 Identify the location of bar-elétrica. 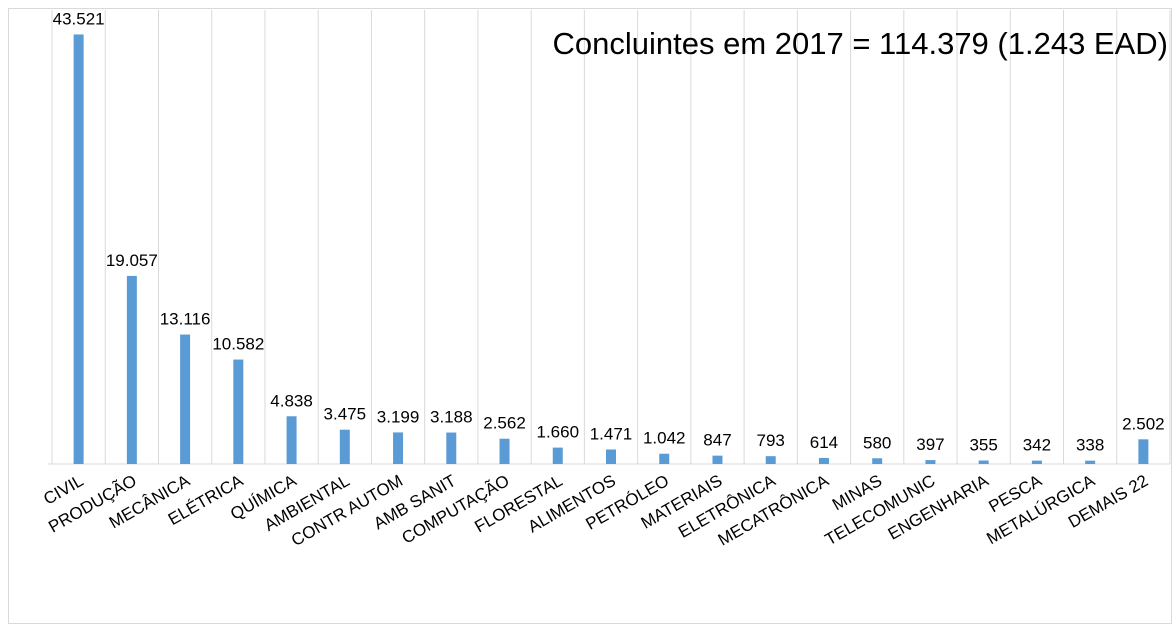
(238, 411).